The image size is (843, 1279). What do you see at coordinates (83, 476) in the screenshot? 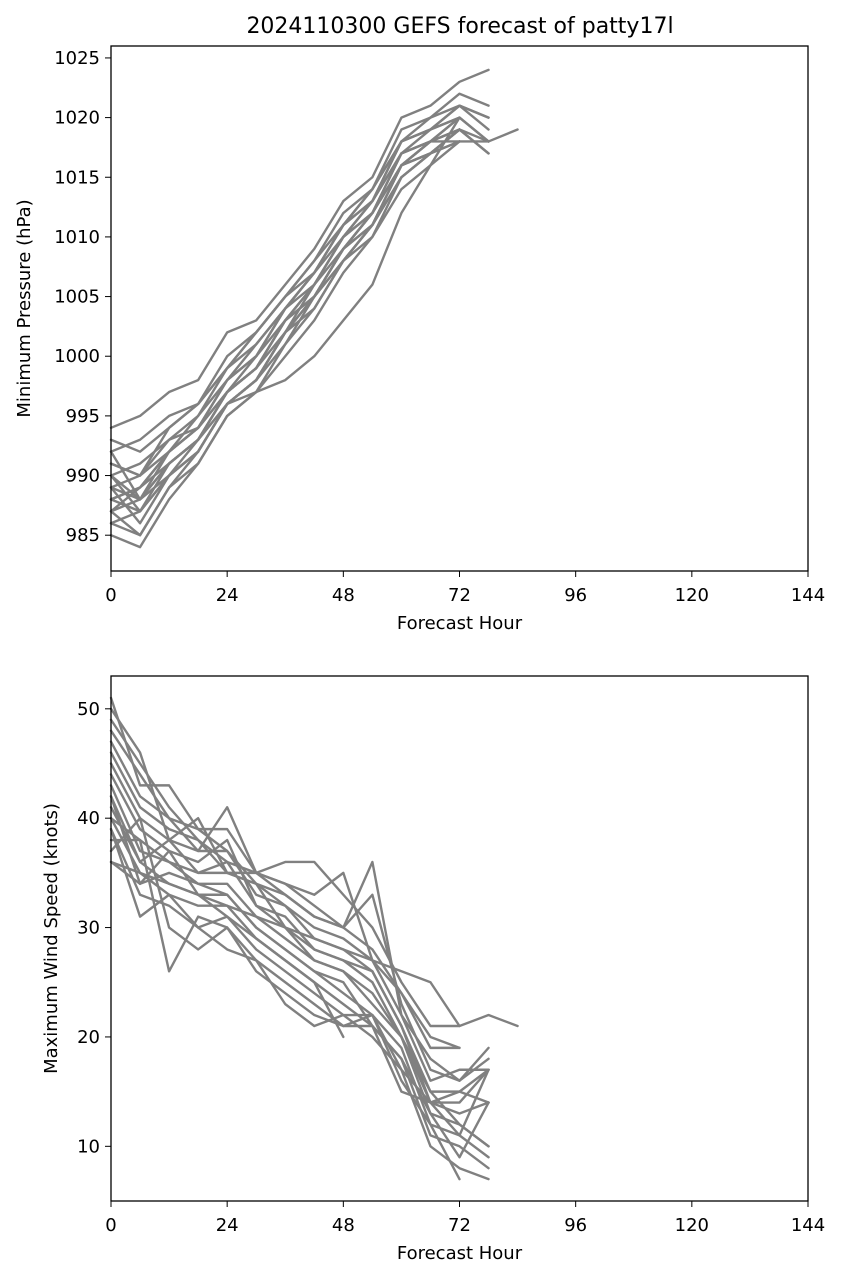
I see `pressure-y-tick-label: 990` at bounding box center [83, 476].